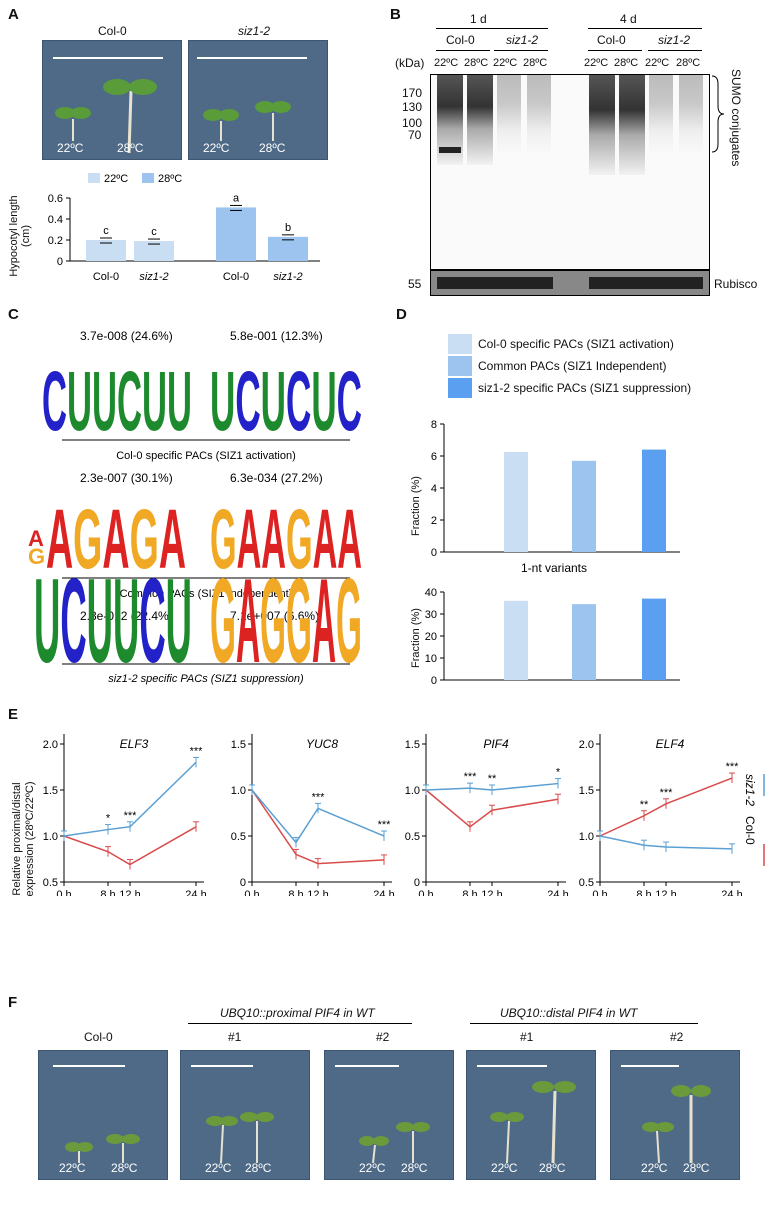 The image size is (780, 1215). Describe the element at coordinates (531, 1115) in the screenshot. I see `seedling-photo-f4: 22ºC 28ºC` at that location.